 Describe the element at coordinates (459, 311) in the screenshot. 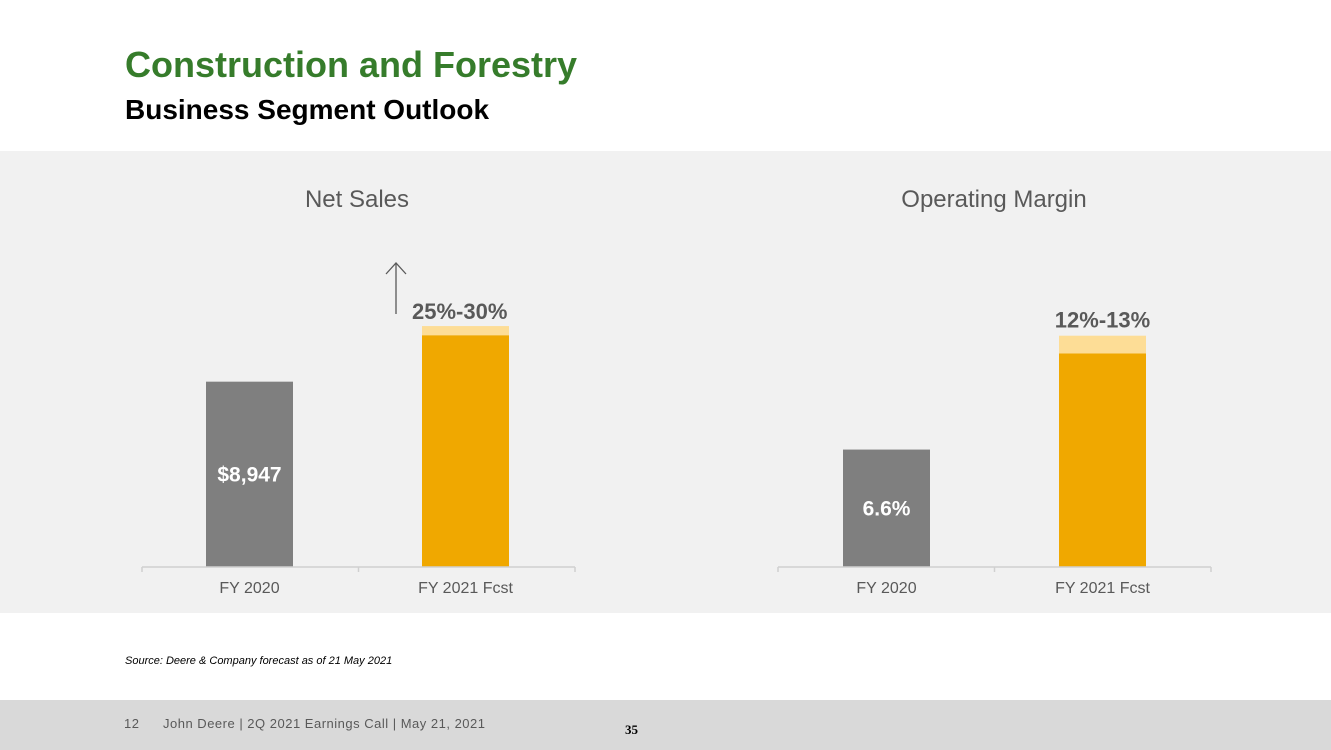

I see `net-sales-growth-label: 25%-30%` at that location.